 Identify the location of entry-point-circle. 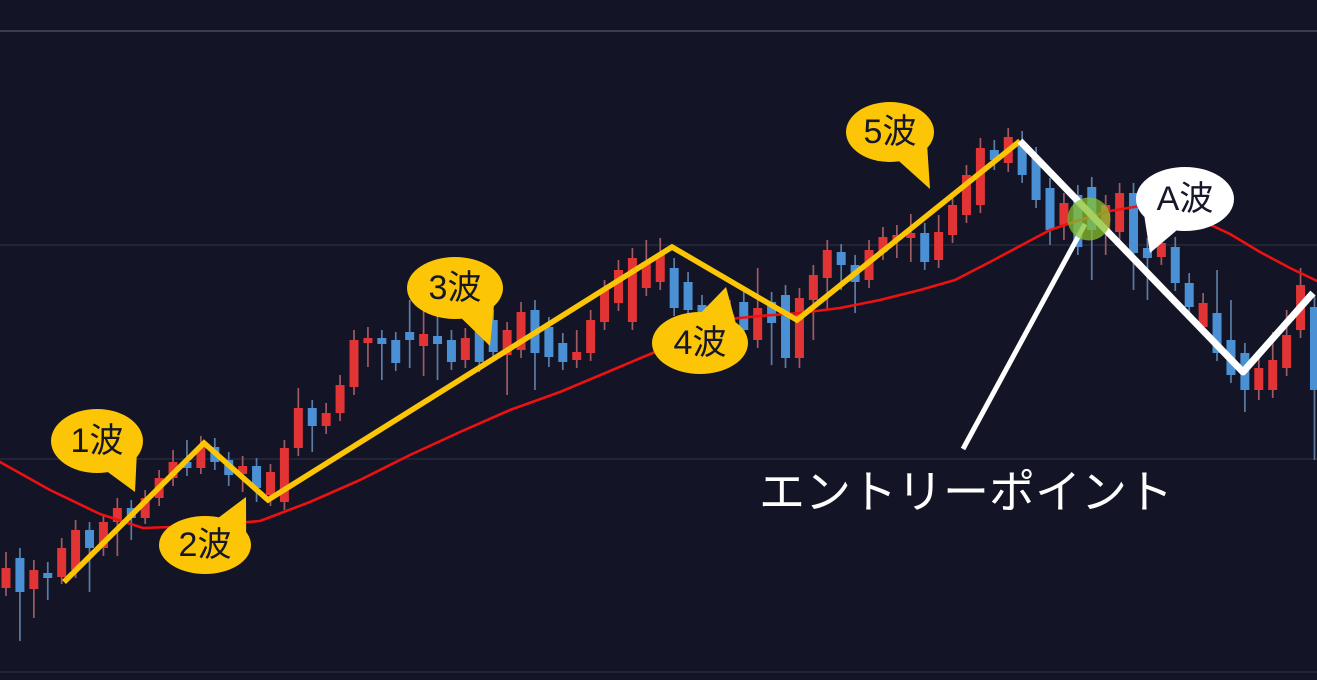
(1089, 219).